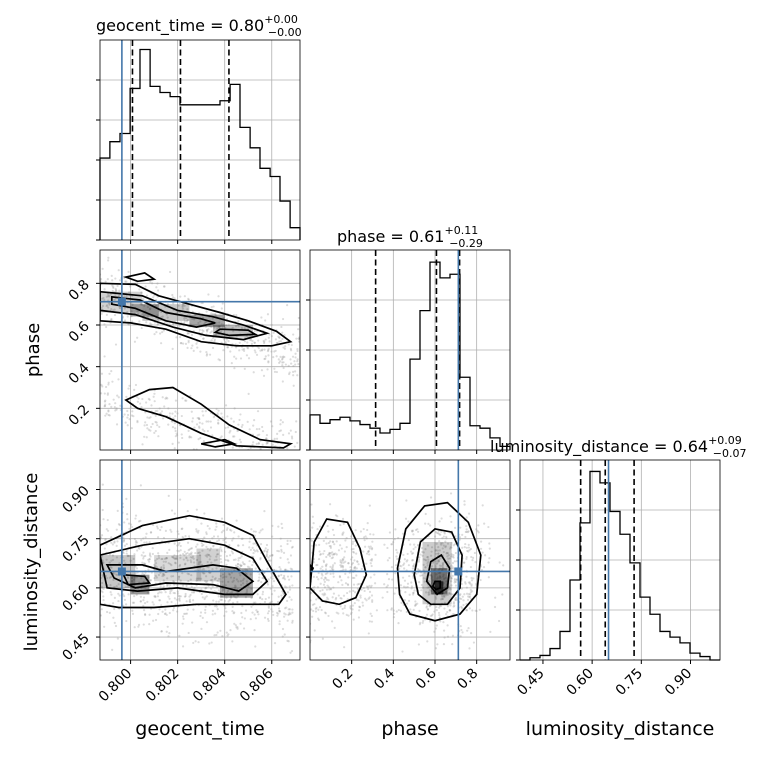  Describe the element at coordinates (438, 574) in the screenshot. I see `contour-line` at that location.